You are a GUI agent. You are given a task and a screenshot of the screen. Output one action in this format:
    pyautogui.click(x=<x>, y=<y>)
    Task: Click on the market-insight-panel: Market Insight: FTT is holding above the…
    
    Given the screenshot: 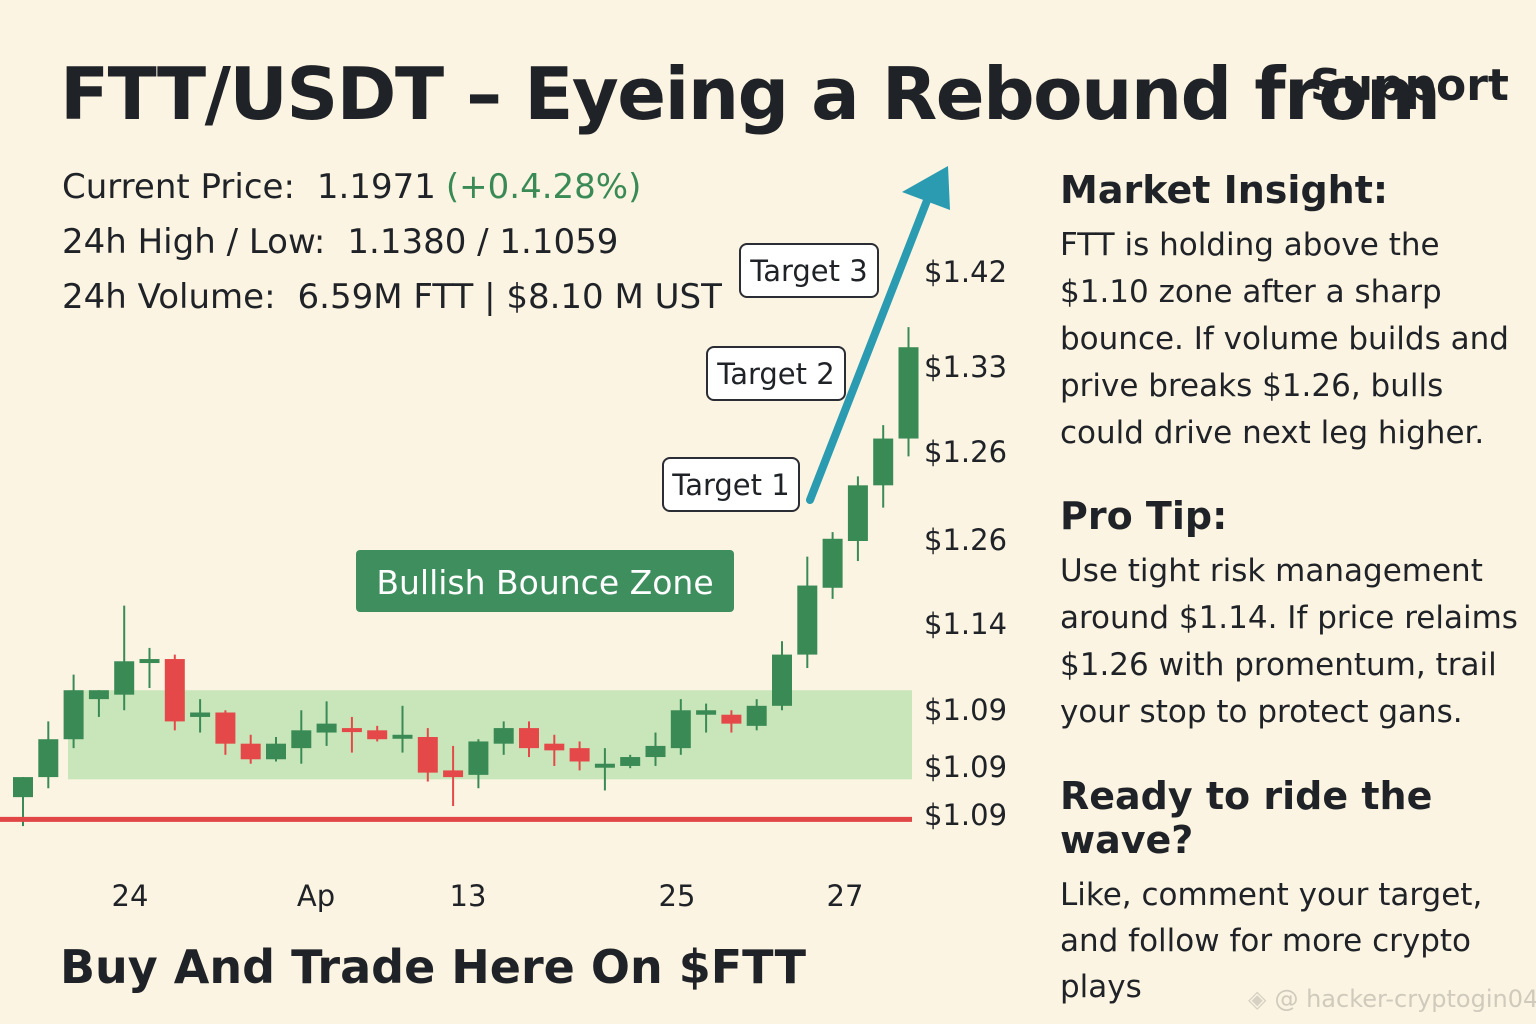 What is the action you would take?
    pyautogui.click(x=1295, y=312)
    